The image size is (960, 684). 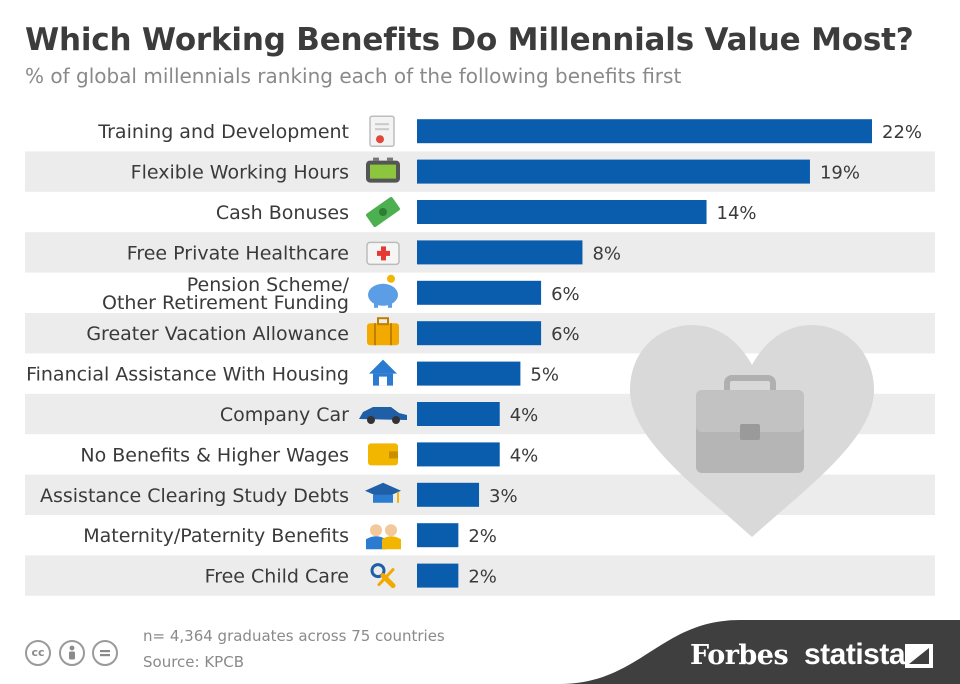 What do you see at coordinates (919, 656) in the screenshot?
I see `statista-mark-icon` at bounding box center [919, 656].